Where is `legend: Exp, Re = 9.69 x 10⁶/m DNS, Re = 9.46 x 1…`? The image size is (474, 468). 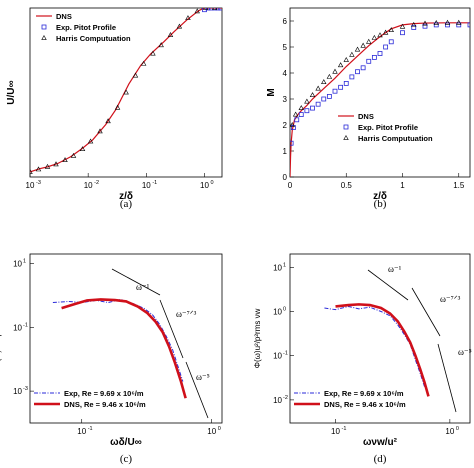 legend: Exp, Re = 9.69 x 10⁶/m DNS, Re = 9.46 x 1… is located at coordinates (90, 399).